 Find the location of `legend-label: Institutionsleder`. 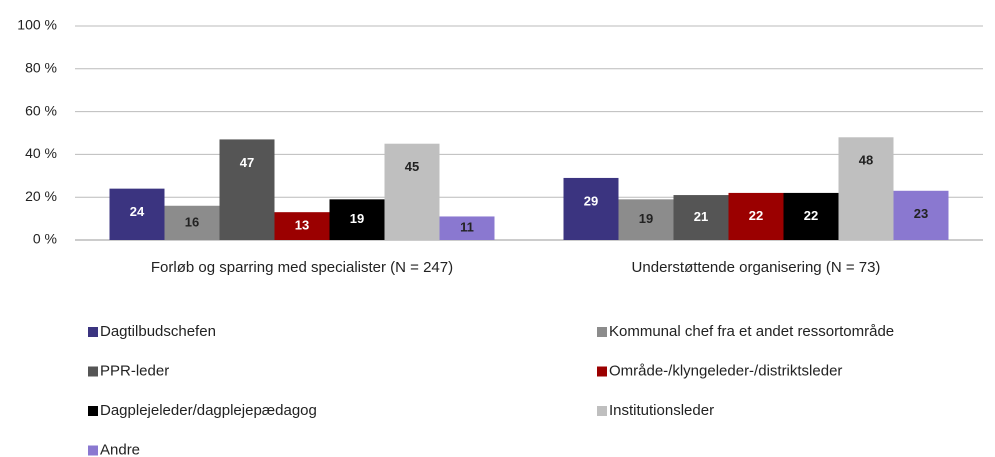

legend-label: Institutionsleder is located at coordinates (661, 410).